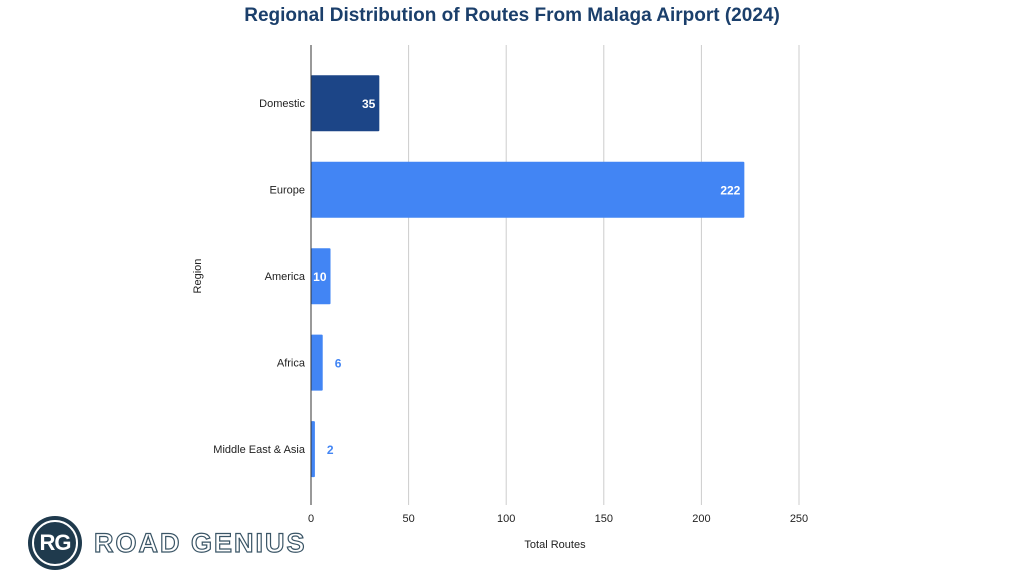 The image size is (1024, 582). I want to click on bar-middle-east-asia, so click(313, 449).